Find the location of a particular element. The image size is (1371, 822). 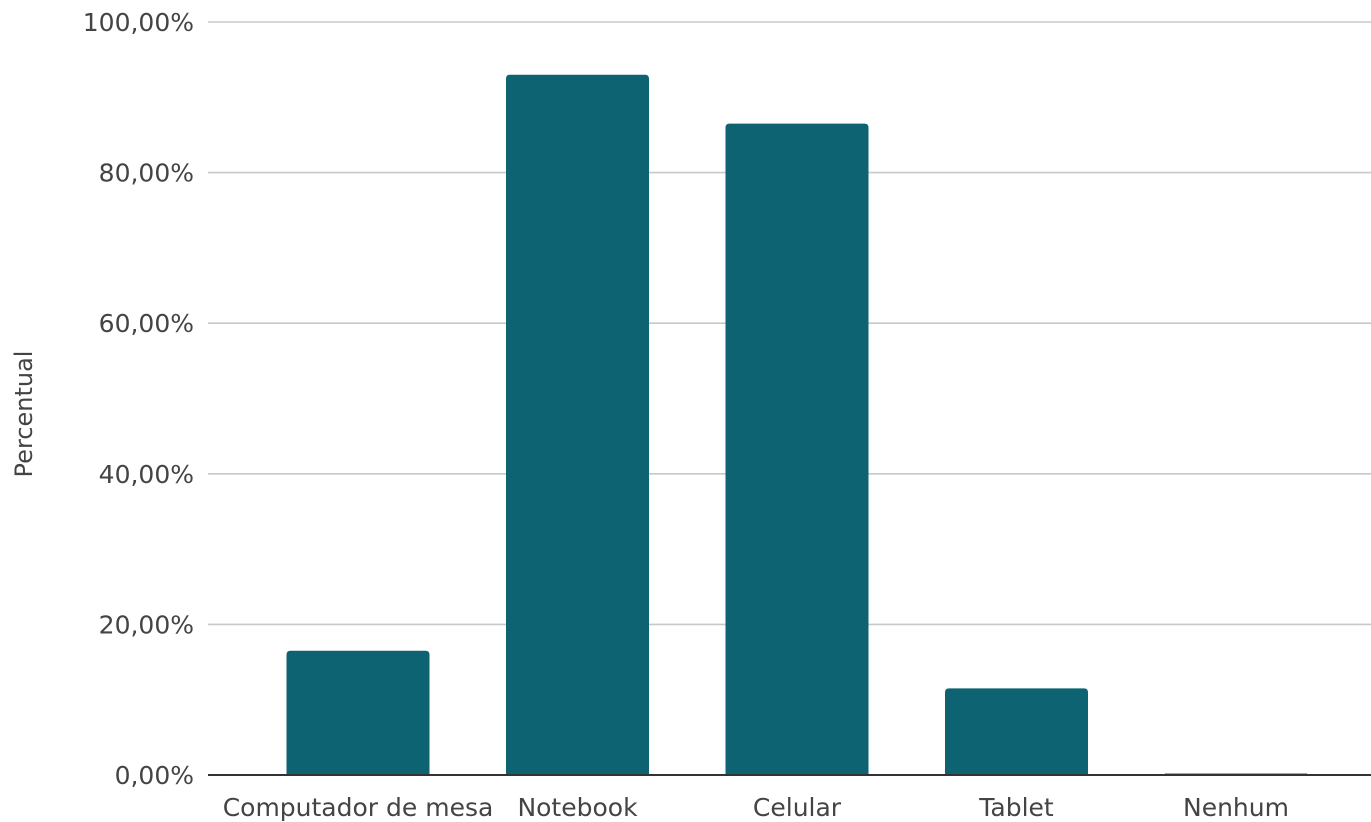

x-category-label: Notebook is located at coordinates (577, 807).